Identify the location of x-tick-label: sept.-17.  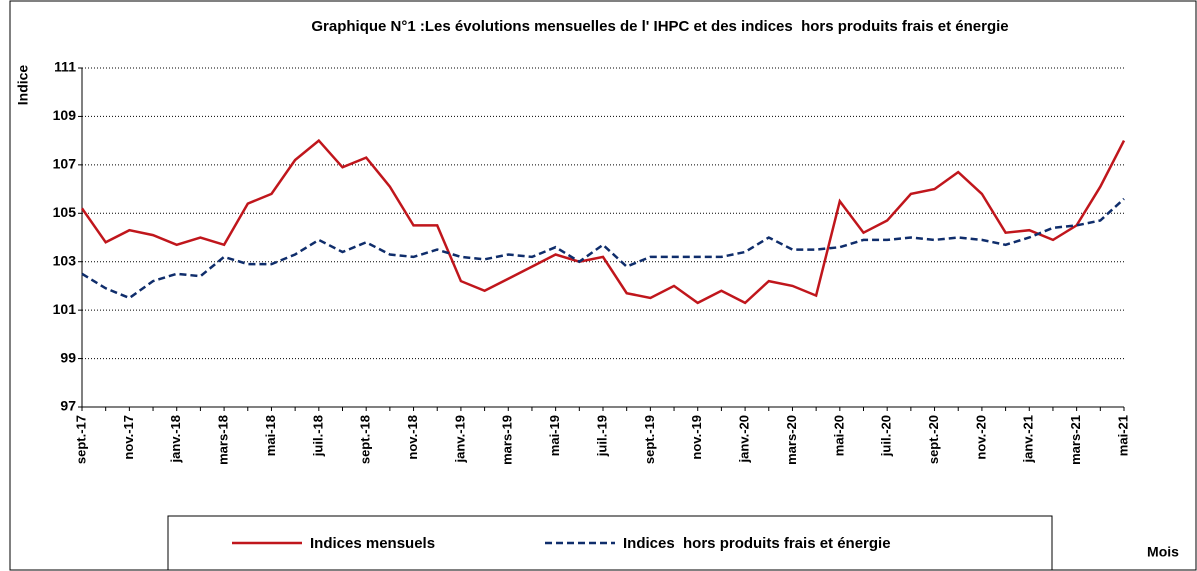
(80, 439).